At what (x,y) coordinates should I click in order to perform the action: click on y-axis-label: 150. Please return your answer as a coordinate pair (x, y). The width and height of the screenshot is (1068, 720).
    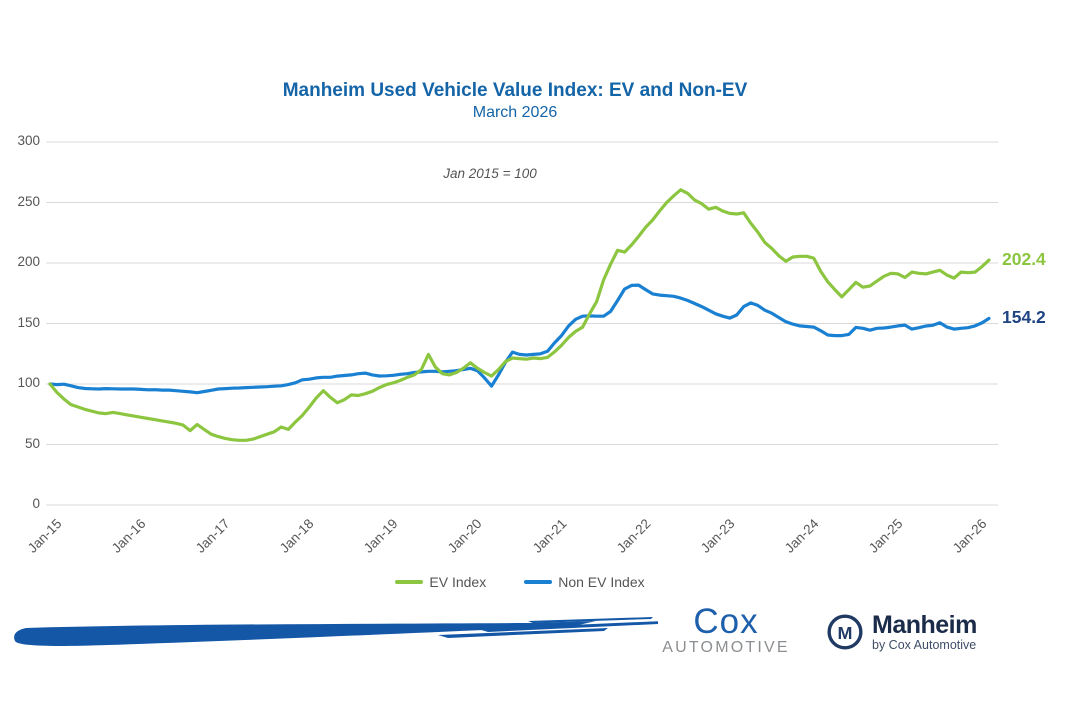
    Looking at the image, I should click on (28, 322).